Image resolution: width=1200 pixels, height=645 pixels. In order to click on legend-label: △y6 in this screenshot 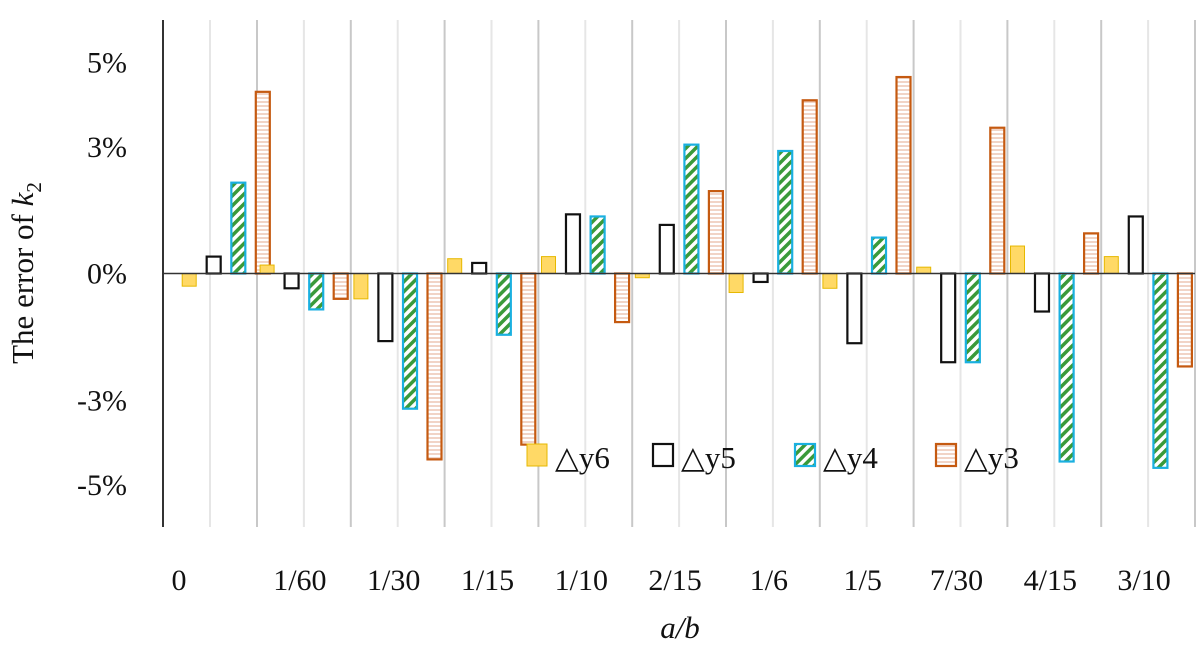, I will do `click(582, 457)`.